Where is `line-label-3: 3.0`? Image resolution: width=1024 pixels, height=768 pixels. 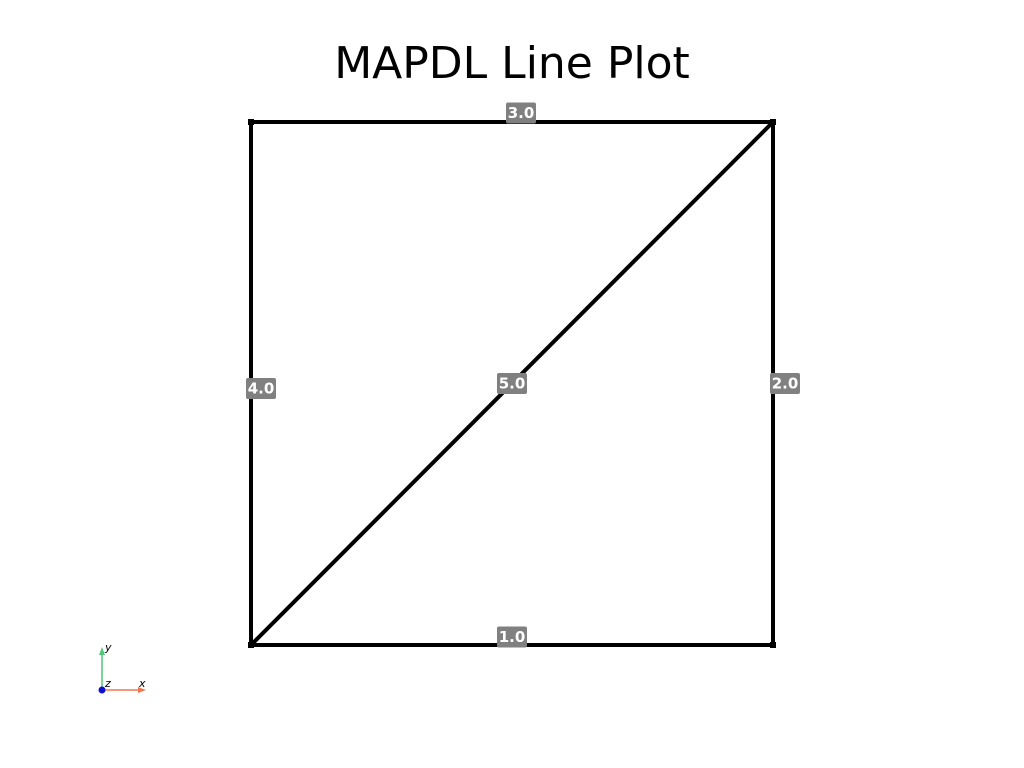 line-label-3: 3.0 is located at coordinates (521, 113).